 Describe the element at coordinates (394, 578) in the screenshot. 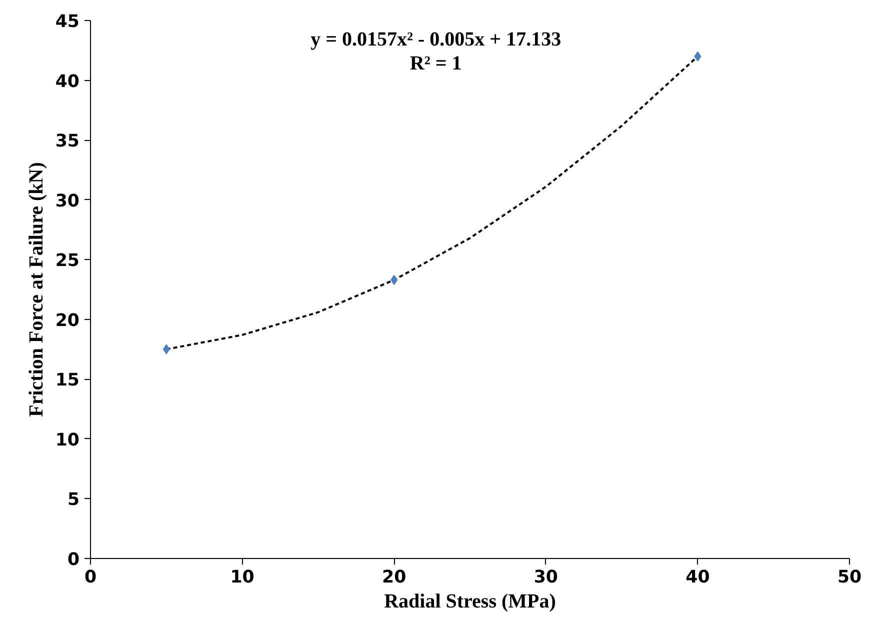

I see `x-tick-label: 20` at that location.